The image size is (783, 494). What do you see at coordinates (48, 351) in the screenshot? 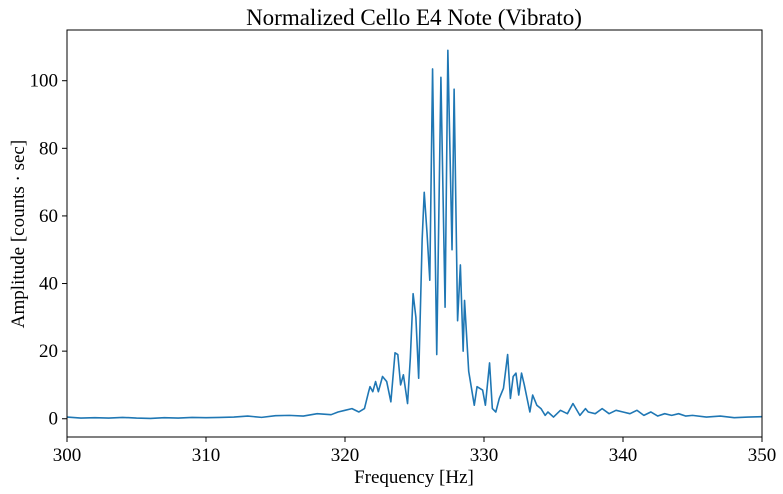
I see `y-tick-label: 20` at bounding box center [48, 351].